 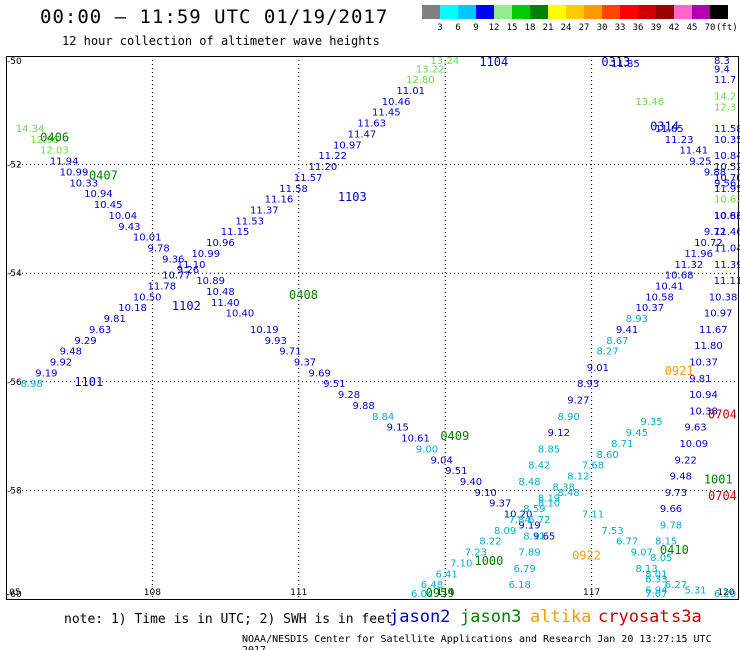 What do you see at coordinates (676, 493) in the screenshot?
I see `swh-value: 9.73` at bounding box center [676, 493].